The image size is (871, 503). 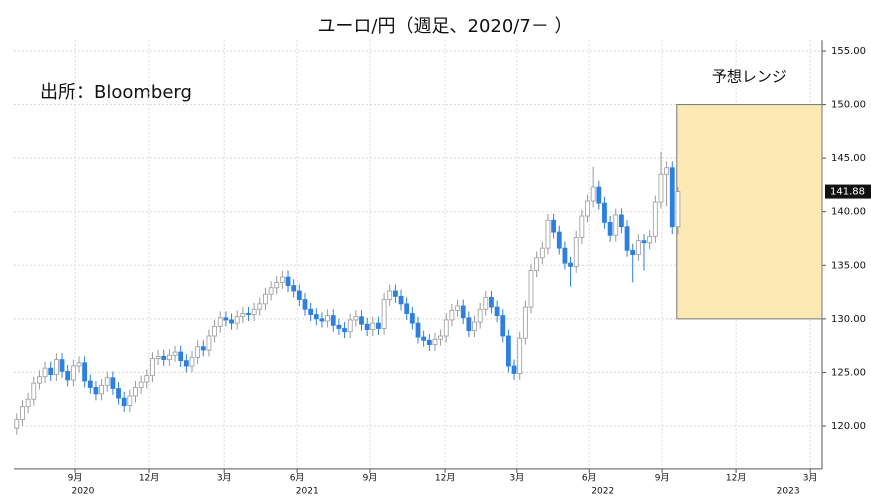 What do you see at coordinates (848, 158) in the screenshot?
I see `y-tick-label: 145.00` at bounding box center [848, 158].